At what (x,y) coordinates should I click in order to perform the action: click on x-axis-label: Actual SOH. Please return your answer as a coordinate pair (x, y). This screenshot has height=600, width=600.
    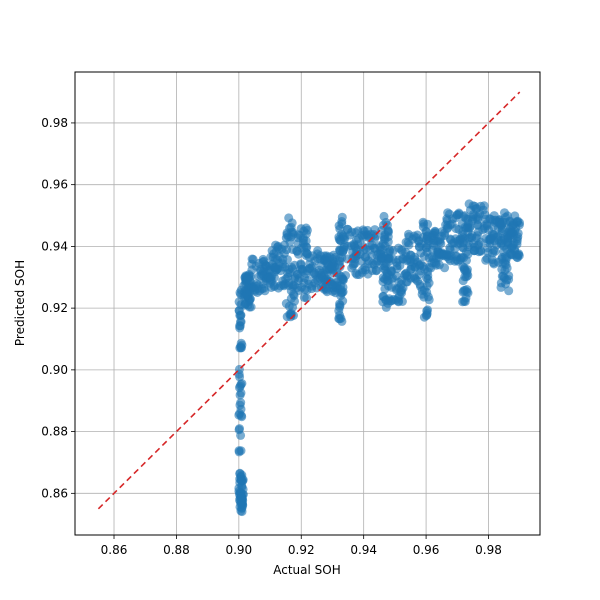
    Looking at the image, I should click on (307, 570).